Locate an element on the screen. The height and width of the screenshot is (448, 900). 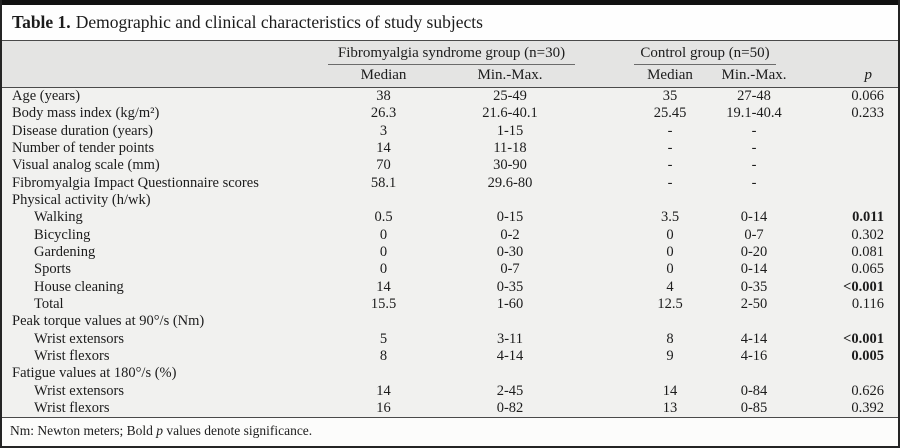
fms-minmax-value: 1-60 is located at coordinates (510, 303).